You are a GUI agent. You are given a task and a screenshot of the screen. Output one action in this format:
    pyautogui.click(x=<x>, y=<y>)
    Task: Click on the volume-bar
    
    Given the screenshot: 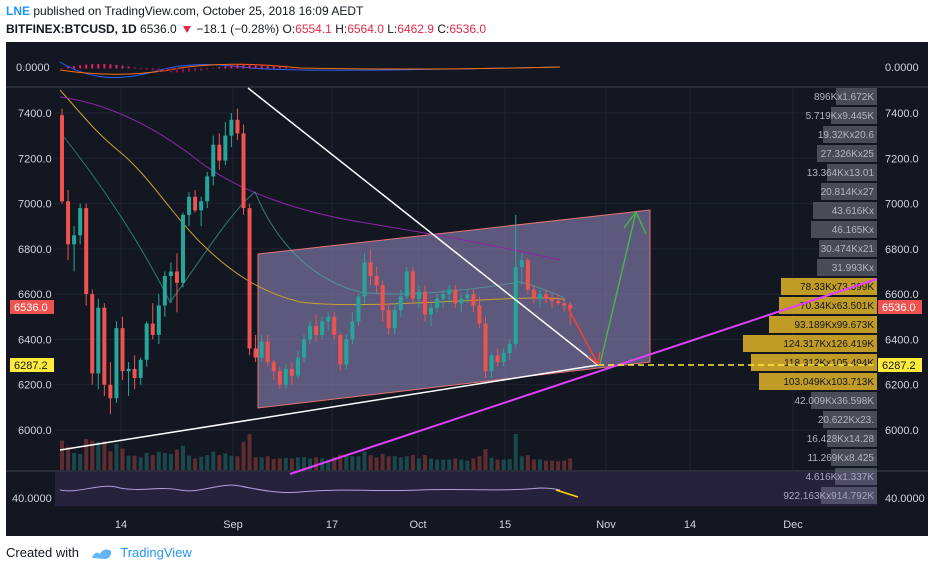 What is the action you would take?
    pyautogui.click(x=539, y=464)
    